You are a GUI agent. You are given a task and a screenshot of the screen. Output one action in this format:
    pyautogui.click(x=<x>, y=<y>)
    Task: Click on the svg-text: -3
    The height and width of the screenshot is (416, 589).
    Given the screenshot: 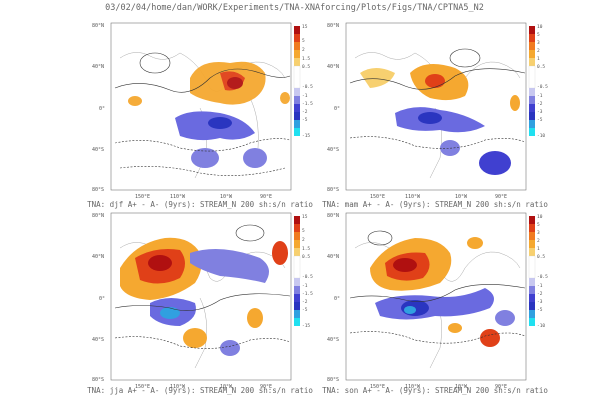 What is the action you would take?
    pyautogui.click(x=540, y=112)
    